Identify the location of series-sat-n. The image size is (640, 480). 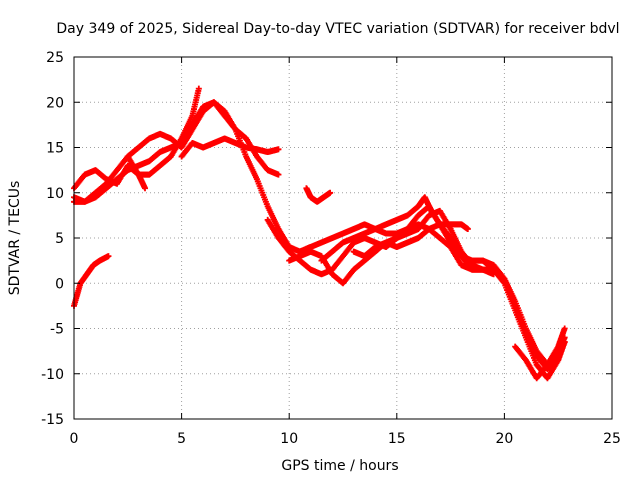
(318, 195).